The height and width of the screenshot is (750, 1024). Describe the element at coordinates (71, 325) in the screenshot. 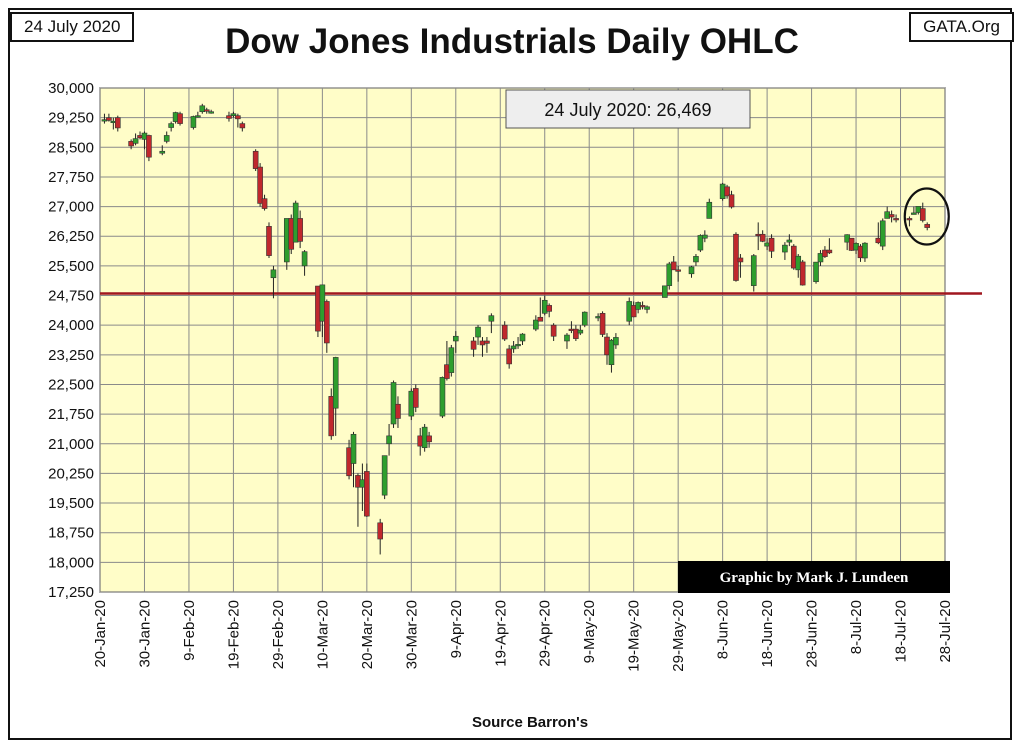

I see `y-tick-label: 24,000` at that location.